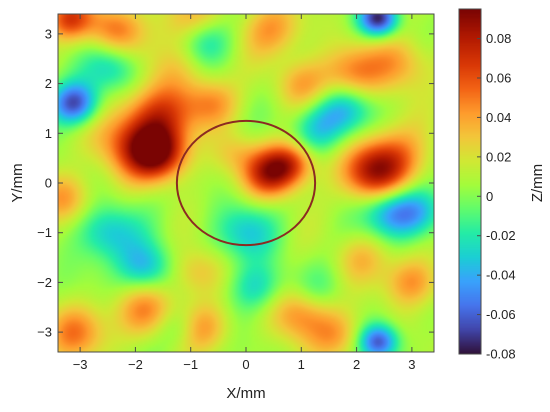 This screenshot has height=412, width=550. What do you see at coordinates (489, 196) in the screenshot?
I see `colorbar-tick-label: 0` at bounding box center [489, 196].